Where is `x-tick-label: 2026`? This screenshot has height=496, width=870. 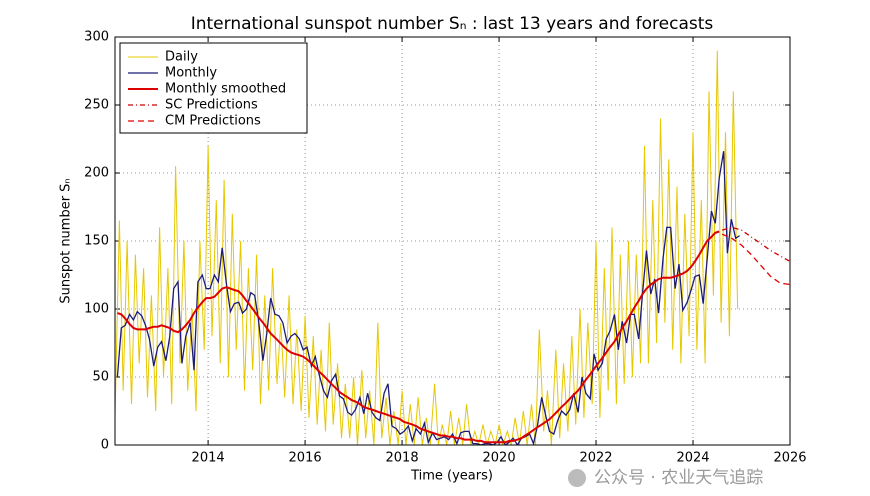 x-tick-label: 2026 is located at coordinates (789, 458).